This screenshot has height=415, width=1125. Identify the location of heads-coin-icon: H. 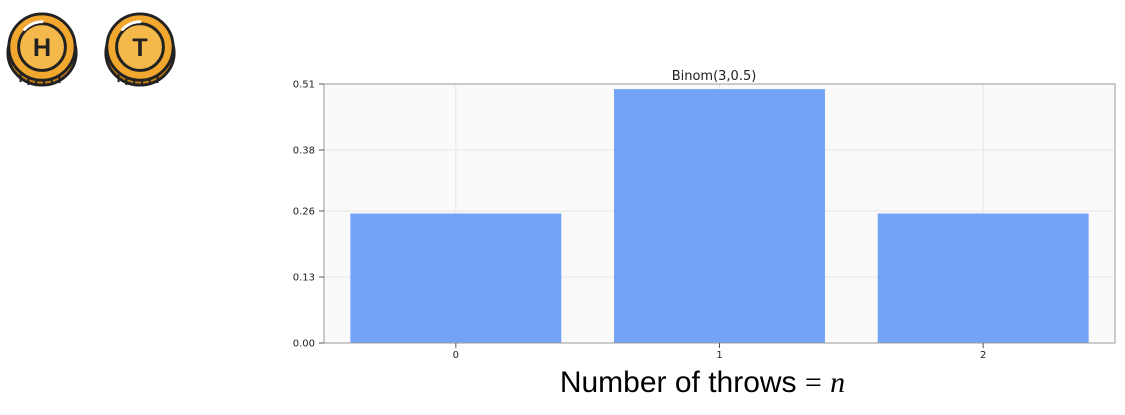
(42, 49).